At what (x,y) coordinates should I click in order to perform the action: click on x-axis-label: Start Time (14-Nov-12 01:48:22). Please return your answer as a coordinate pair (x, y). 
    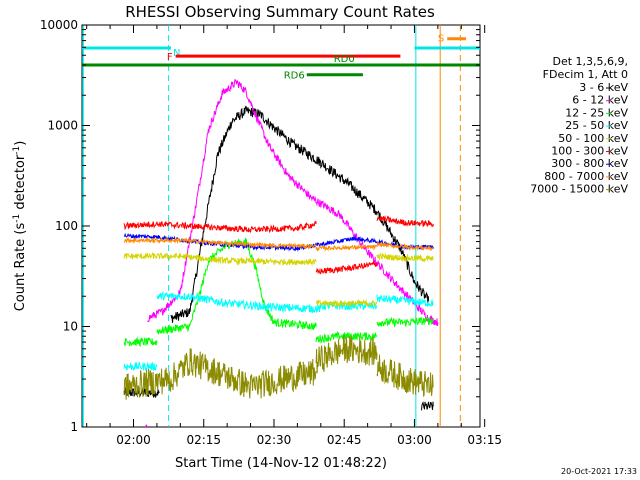
    Looking at the image, I should click on (281, 463).